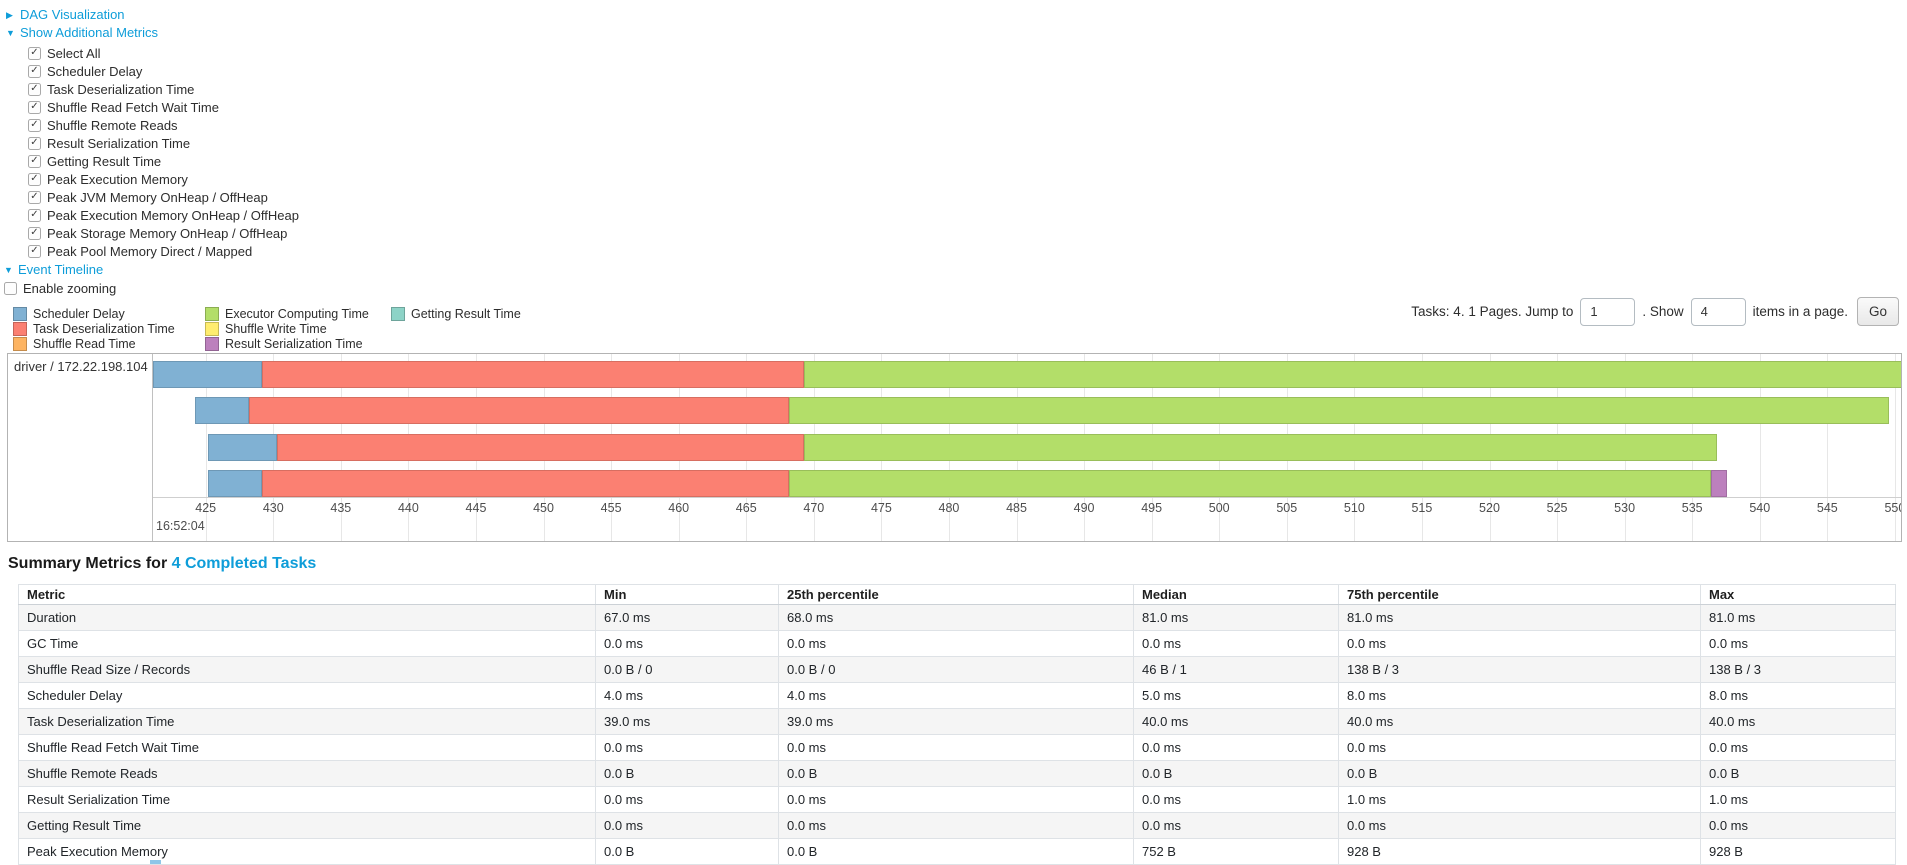  I want to click on enable-zooming-checkbox, so click(10, 288).